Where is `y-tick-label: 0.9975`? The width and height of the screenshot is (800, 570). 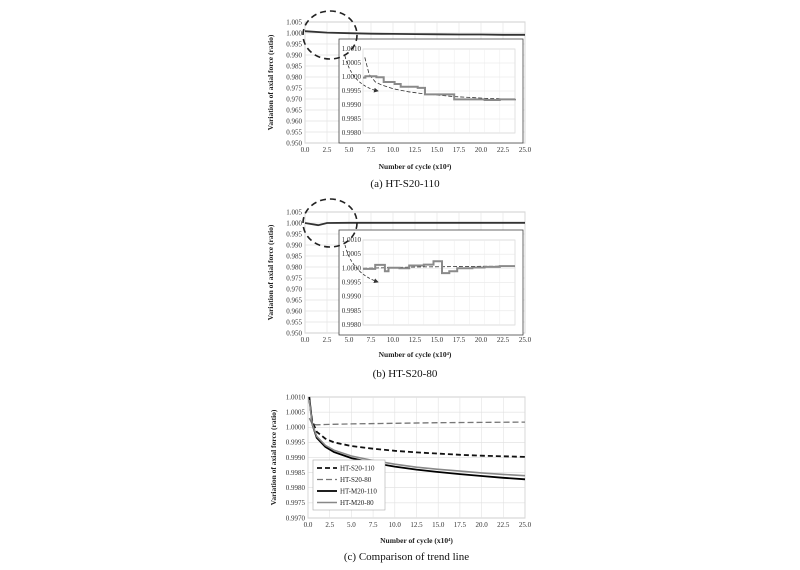
y-tick-label: 0.9975 is located at coordinates (296, 503).